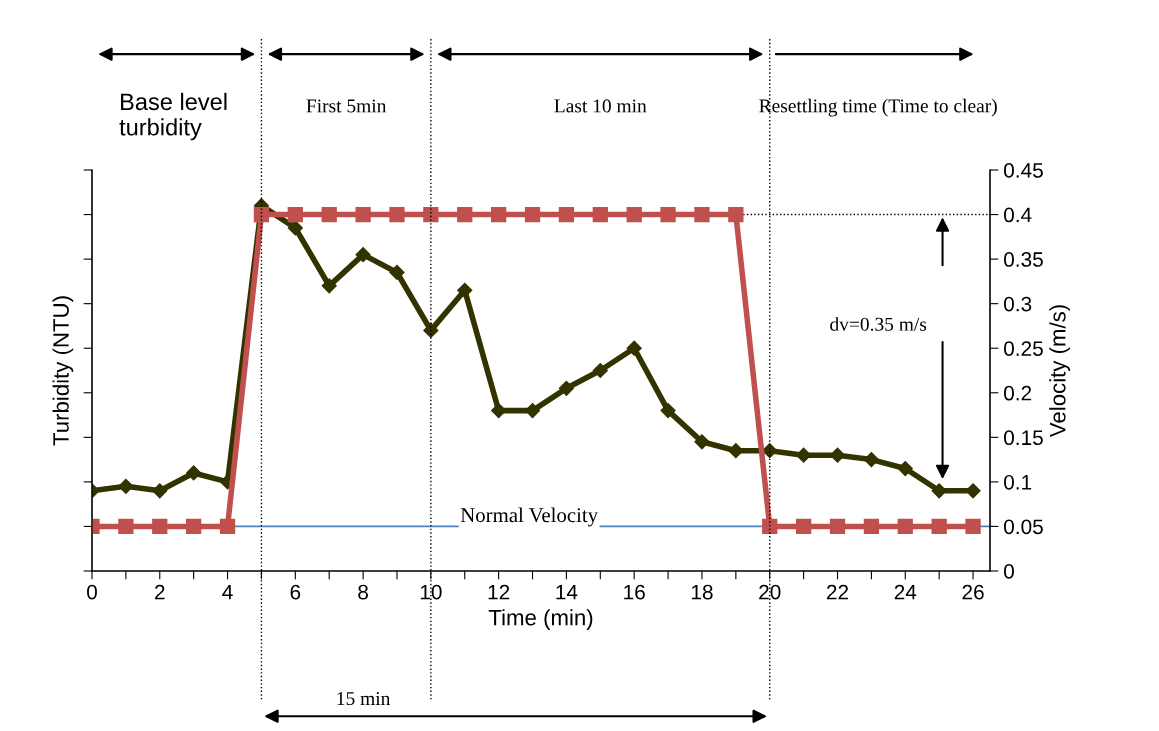 The width and height of the screenshot is (1159, 731). What do you see at coordinates (227, 592) in the screenshot?
I see `x-tick-label: 4` at bounding box center [227, 592].